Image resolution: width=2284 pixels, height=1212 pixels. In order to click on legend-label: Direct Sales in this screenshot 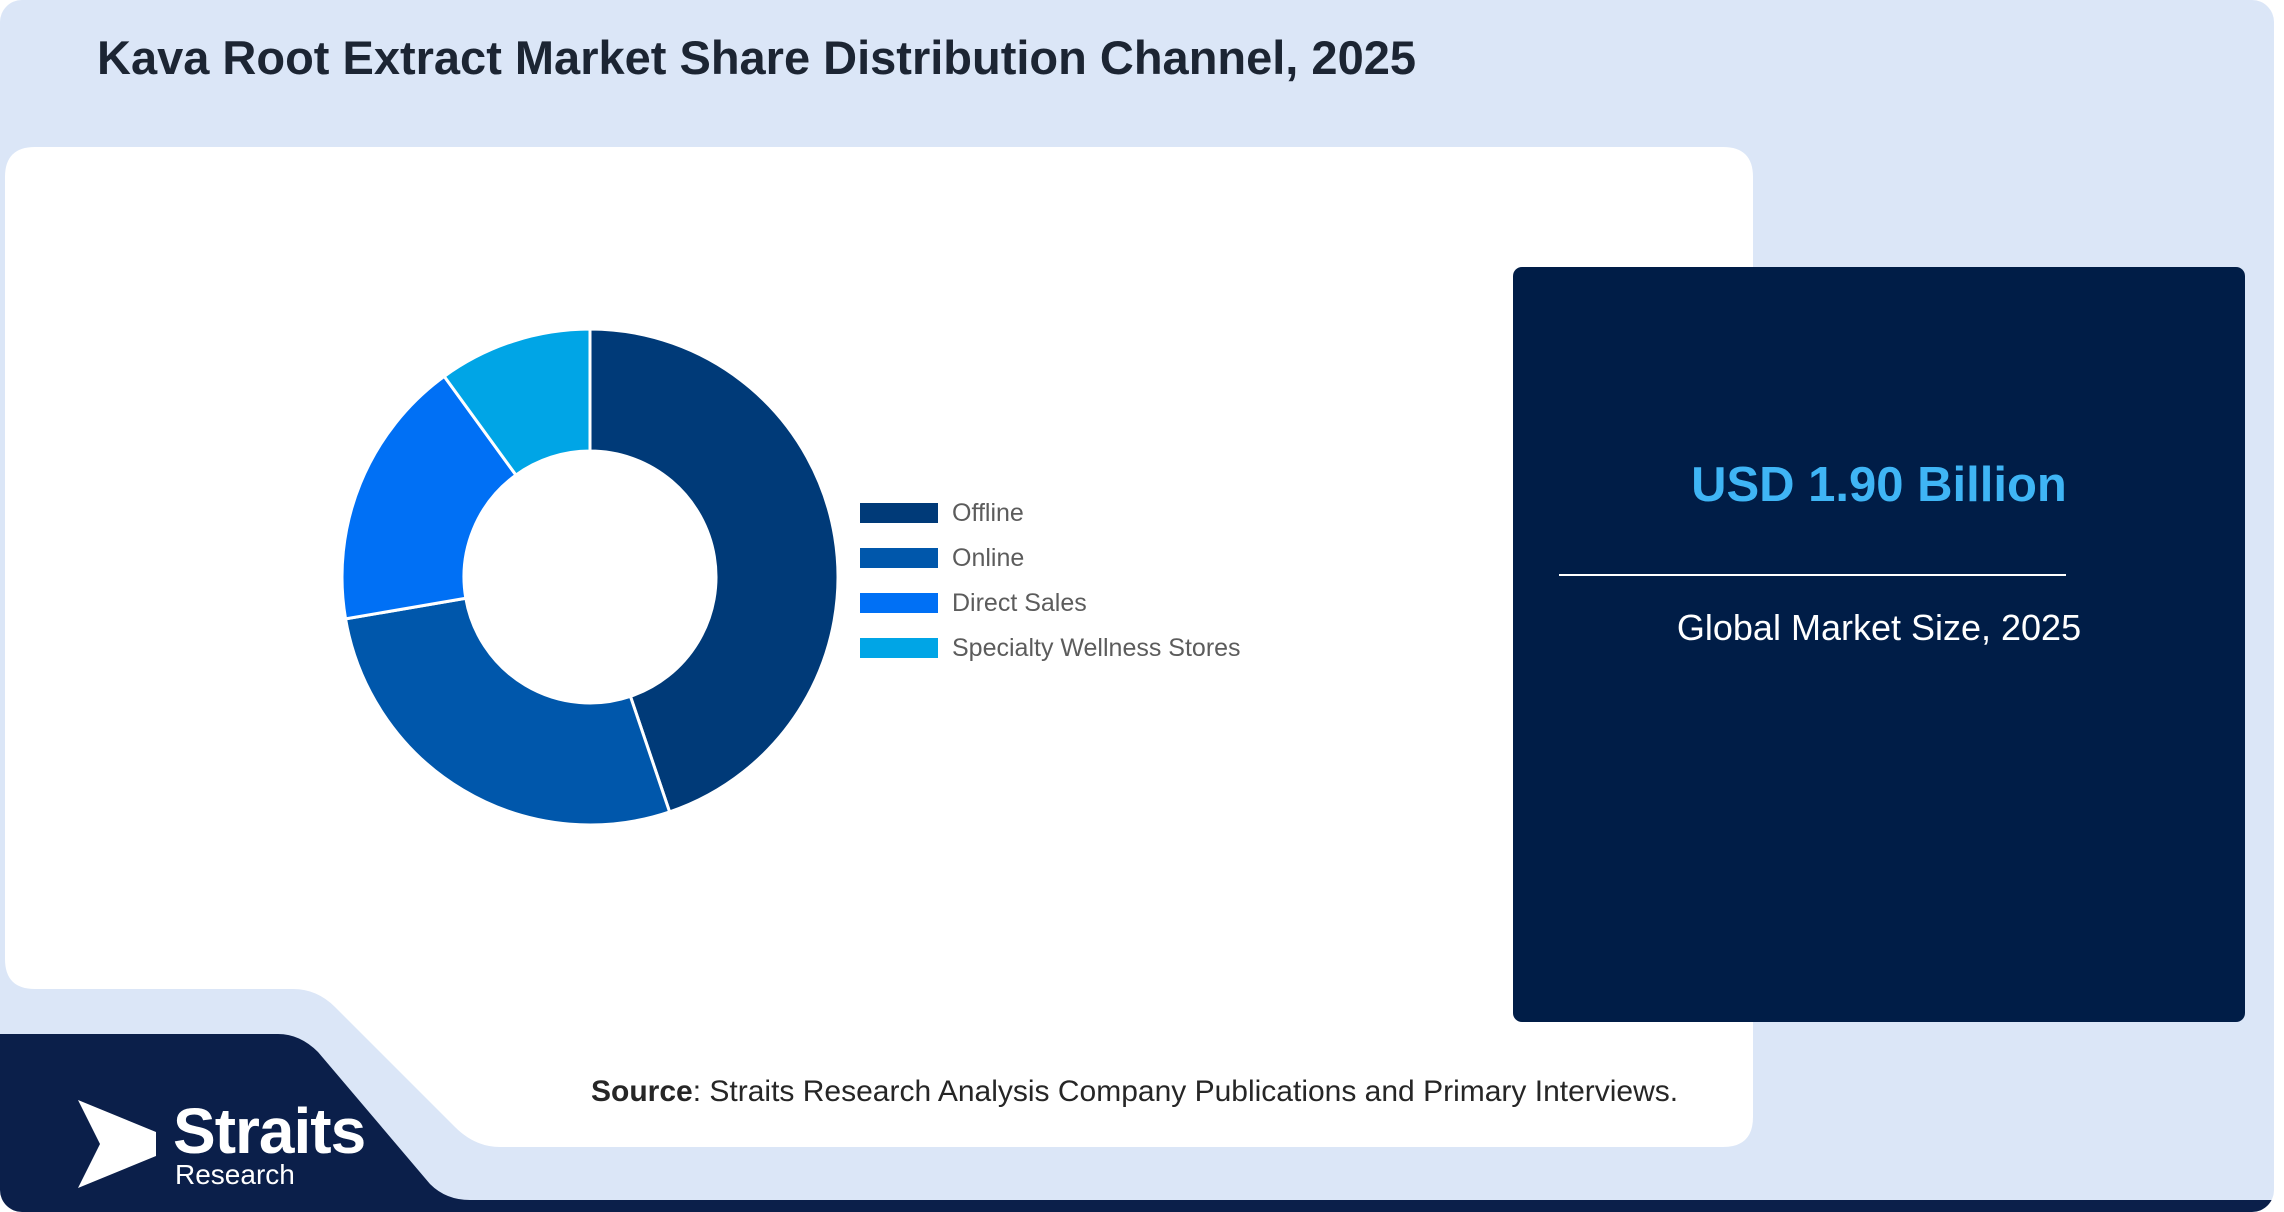, I will do `click(1019, 603)`.